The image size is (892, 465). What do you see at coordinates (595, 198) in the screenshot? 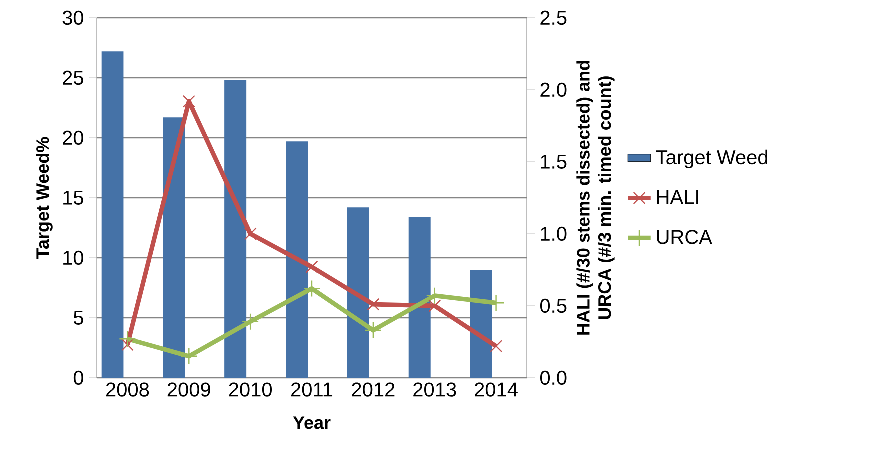
I see `y2-axis-title: HALI (#/30 stems dissected) and URCA (#/3 min. timed count)` at bounding box center [595, 198].